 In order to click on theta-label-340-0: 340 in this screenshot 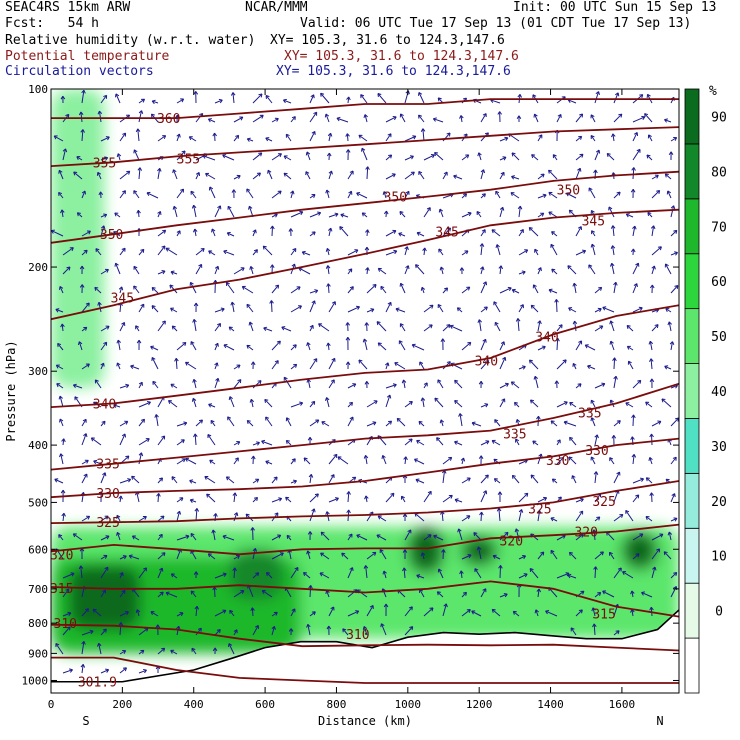, I will do `click(104, 404)`.